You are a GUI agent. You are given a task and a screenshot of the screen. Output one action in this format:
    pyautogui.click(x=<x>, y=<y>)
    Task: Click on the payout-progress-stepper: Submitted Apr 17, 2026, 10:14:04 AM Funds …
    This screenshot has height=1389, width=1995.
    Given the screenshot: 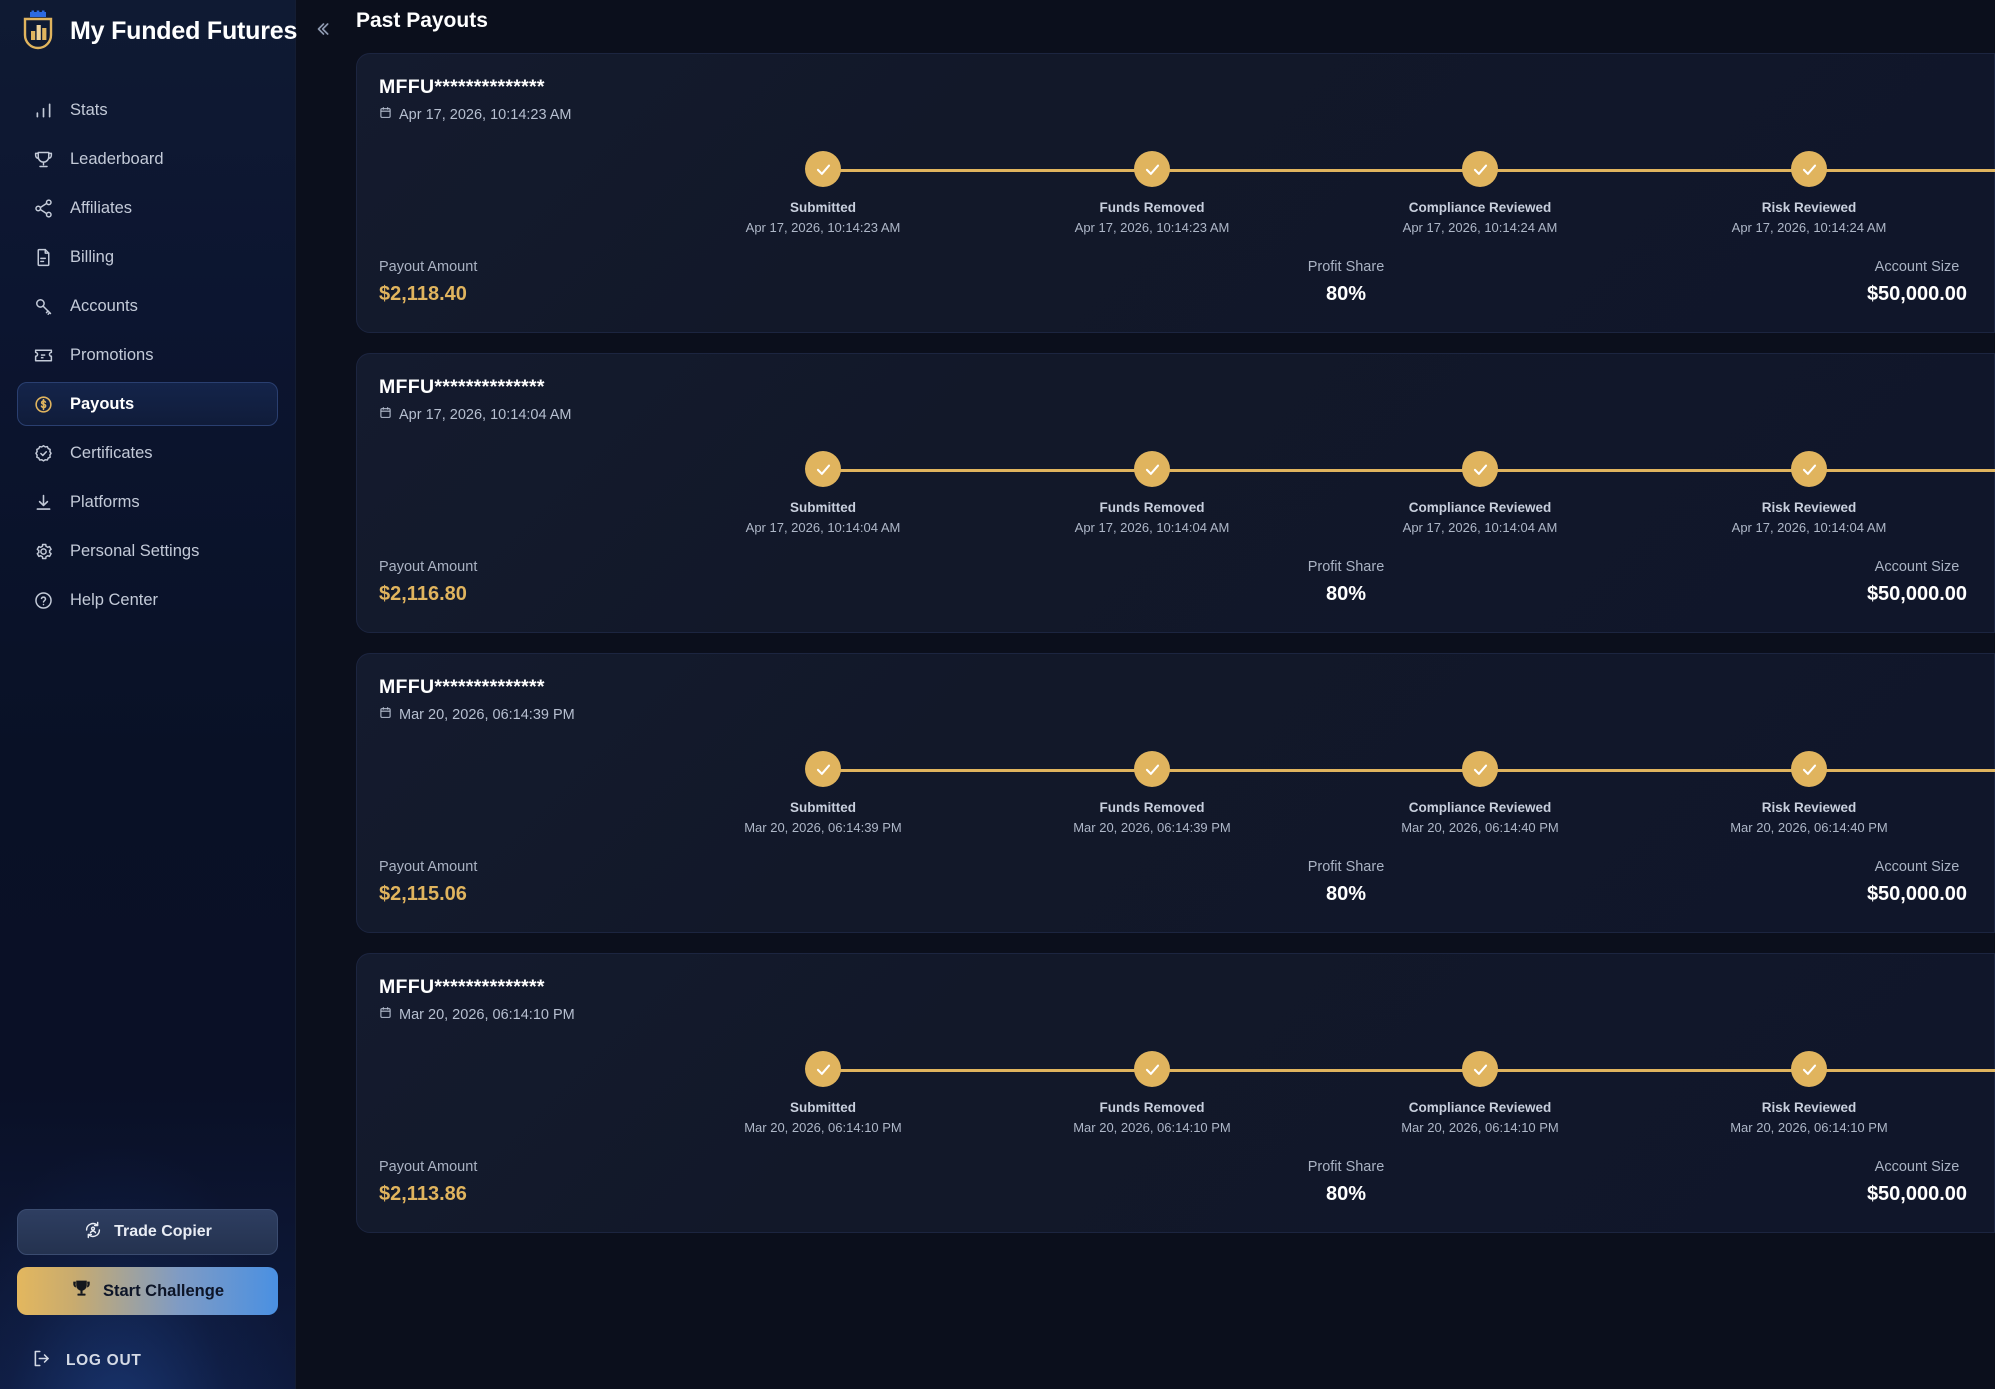 What is the action you would take?
    pyautogui.click(x=1176, y=491)
    